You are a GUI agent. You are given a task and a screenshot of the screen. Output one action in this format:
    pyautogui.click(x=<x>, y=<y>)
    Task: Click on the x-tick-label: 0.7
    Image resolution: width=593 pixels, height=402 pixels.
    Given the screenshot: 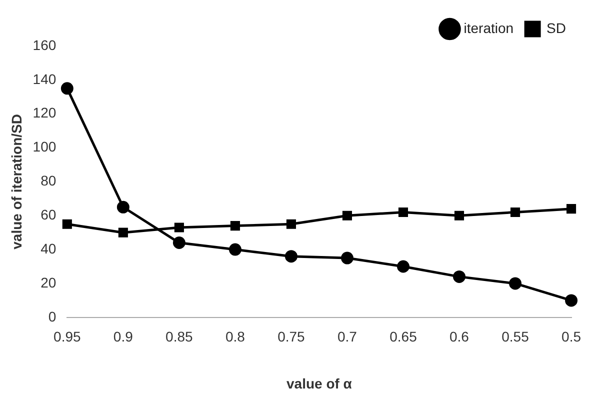 What is the action you would take?
    pyautogui.click(x=347, y=336)
    